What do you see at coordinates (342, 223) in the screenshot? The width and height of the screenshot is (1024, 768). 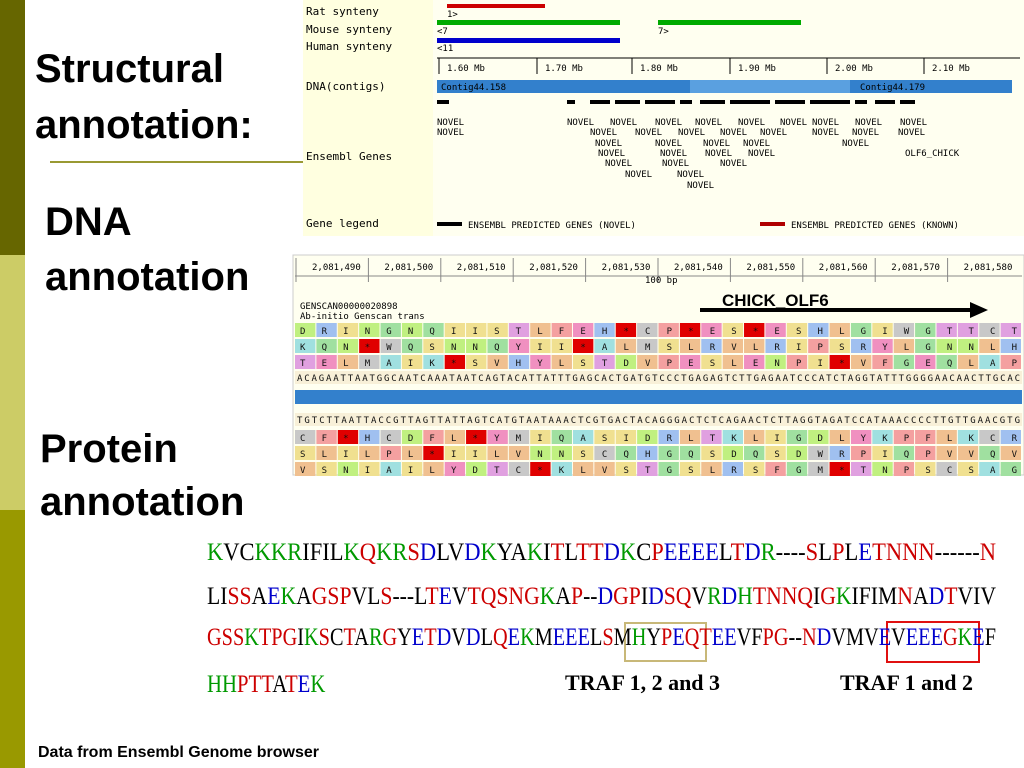 I see `track-label: Gene legend` at bounding box center [342, 223].